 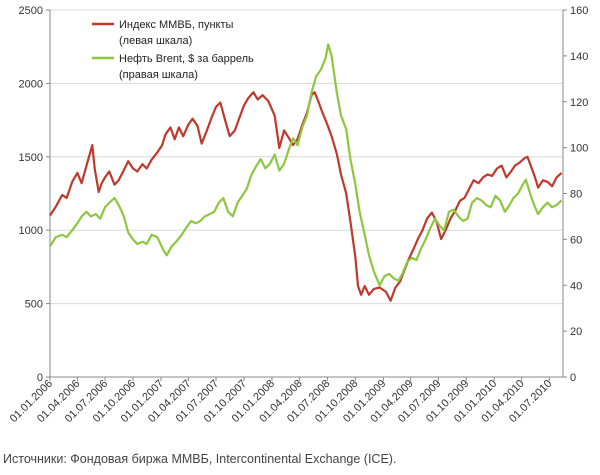 I want to click on legend-sublabel-1: (левая шкала), so click(x=155, y=41).